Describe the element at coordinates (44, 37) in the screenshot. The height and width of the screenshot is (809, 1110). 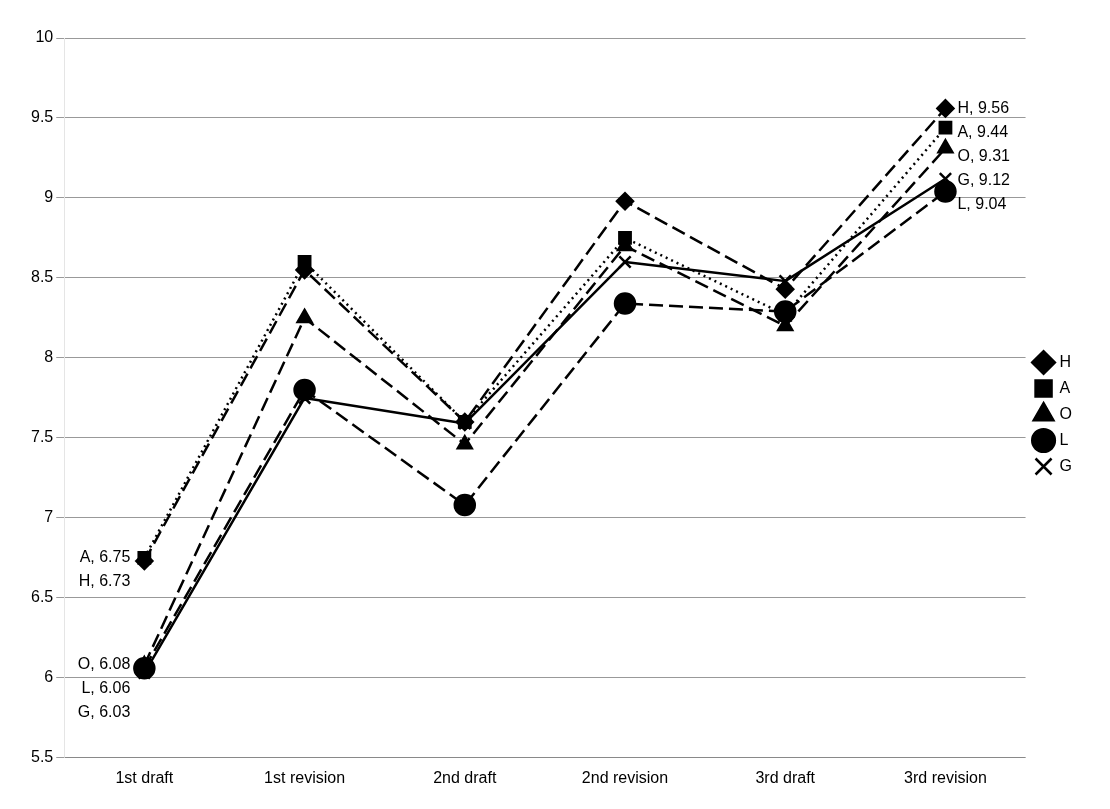
I see `y-tick-label: 10` at that location.